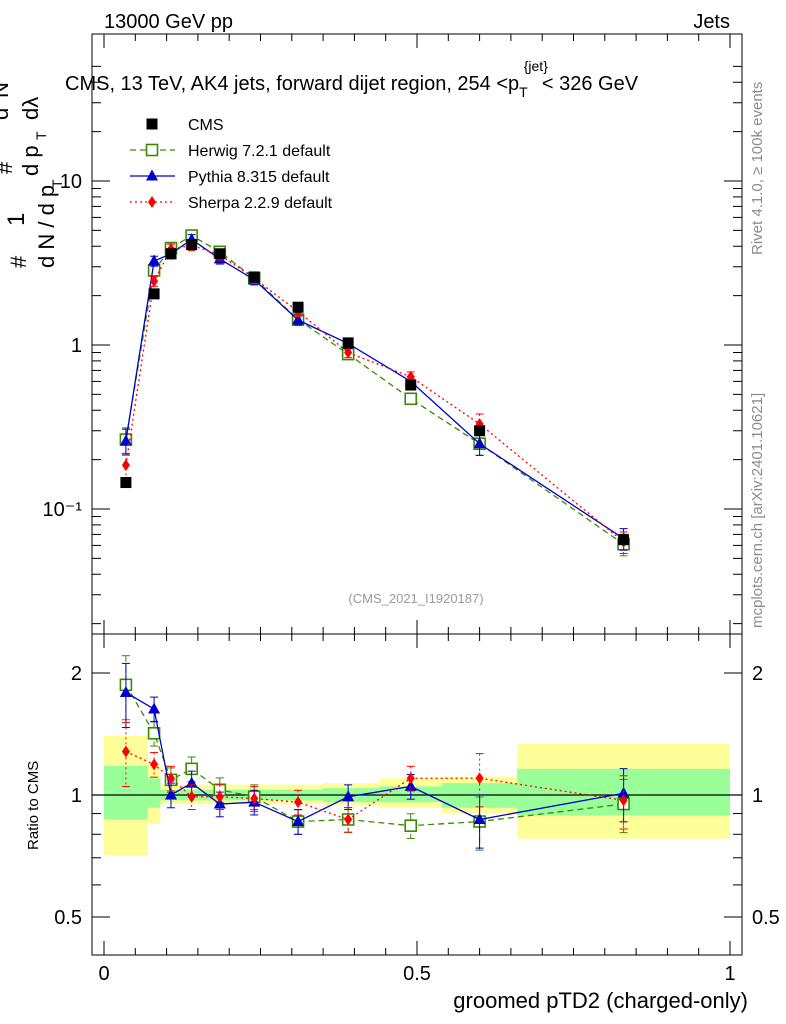  Describe the element at coordinates (6, 90) in the screenshot. I see `svg-text: N` at that location.